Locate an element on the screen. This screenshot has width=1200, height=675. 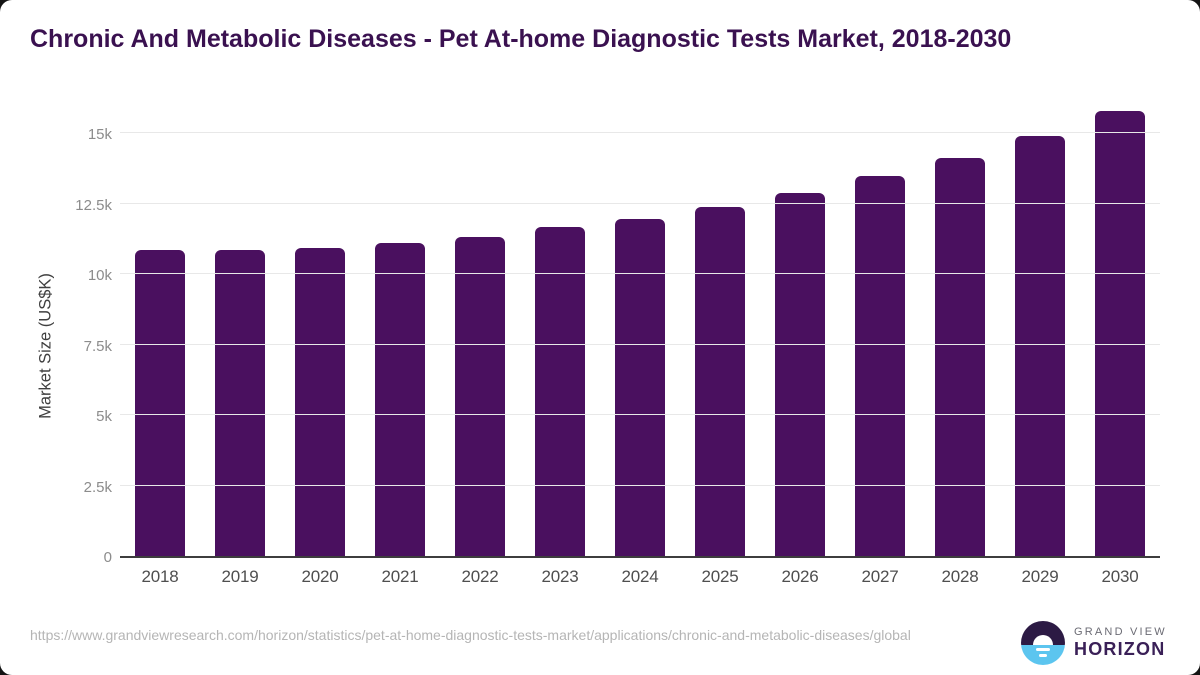
bar-2030 is located at coordinates (1120, 333).